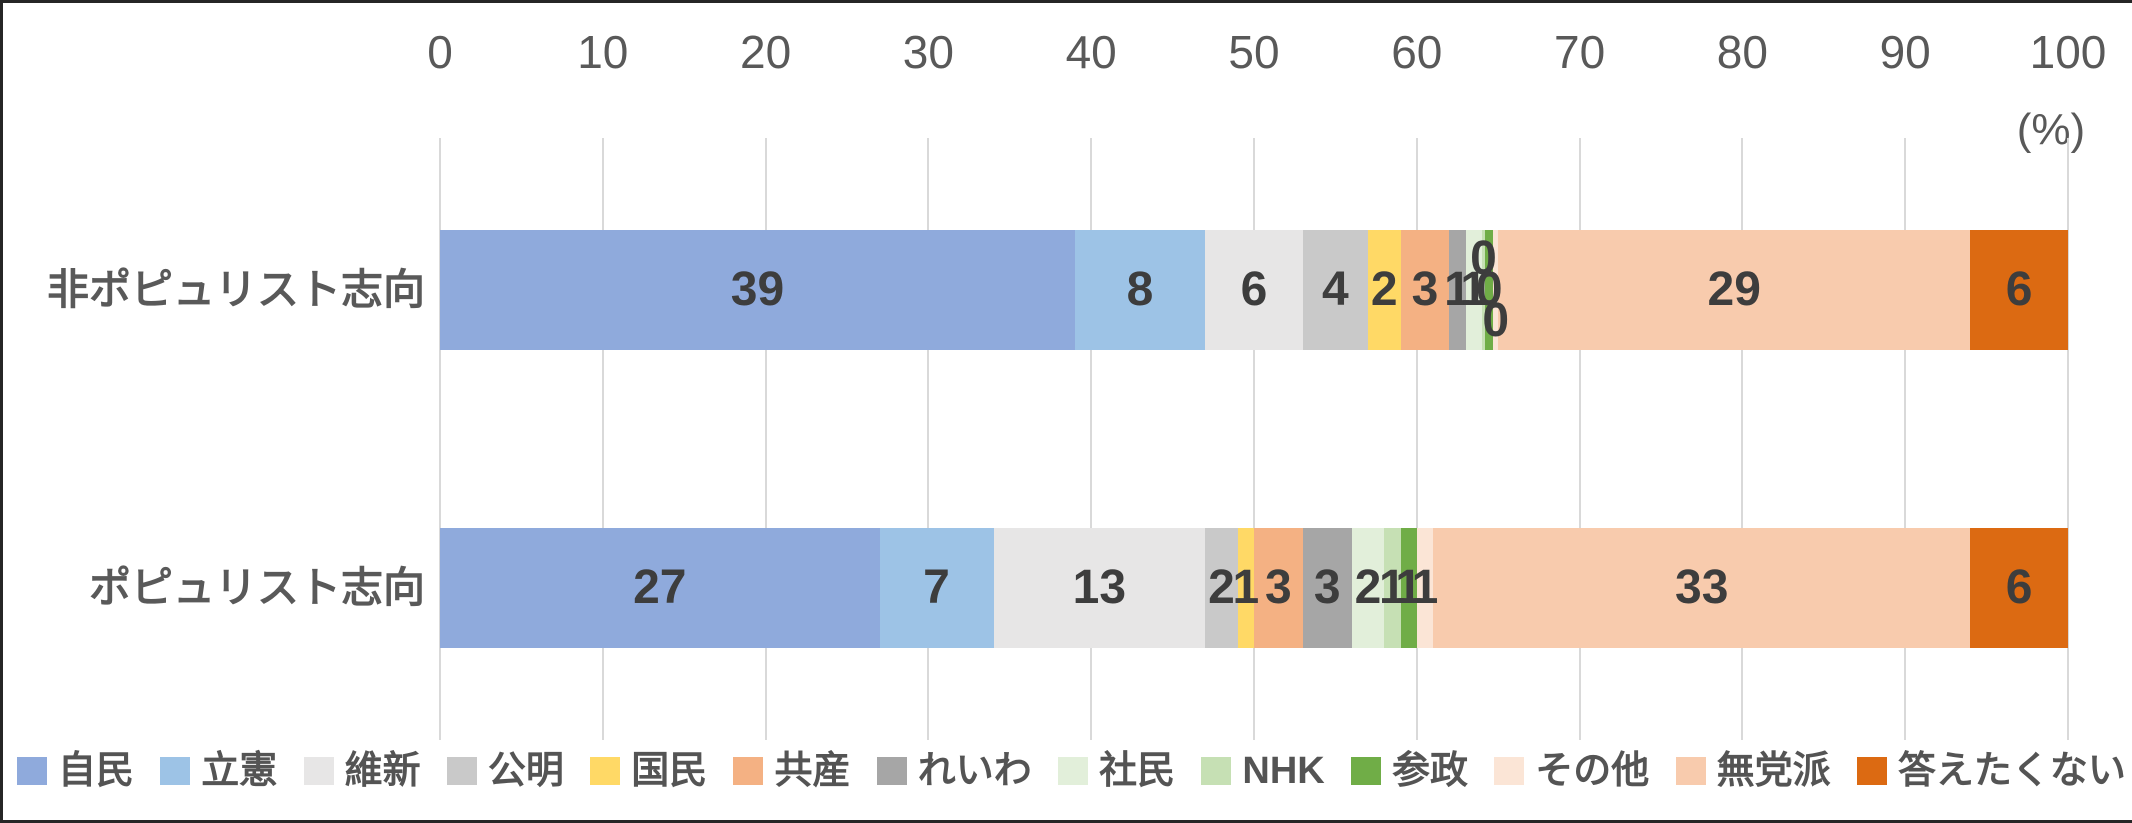  Describe the element at coordinates (766, 52) in the screenshot. I see `axis-tick-label: 20` at that location.